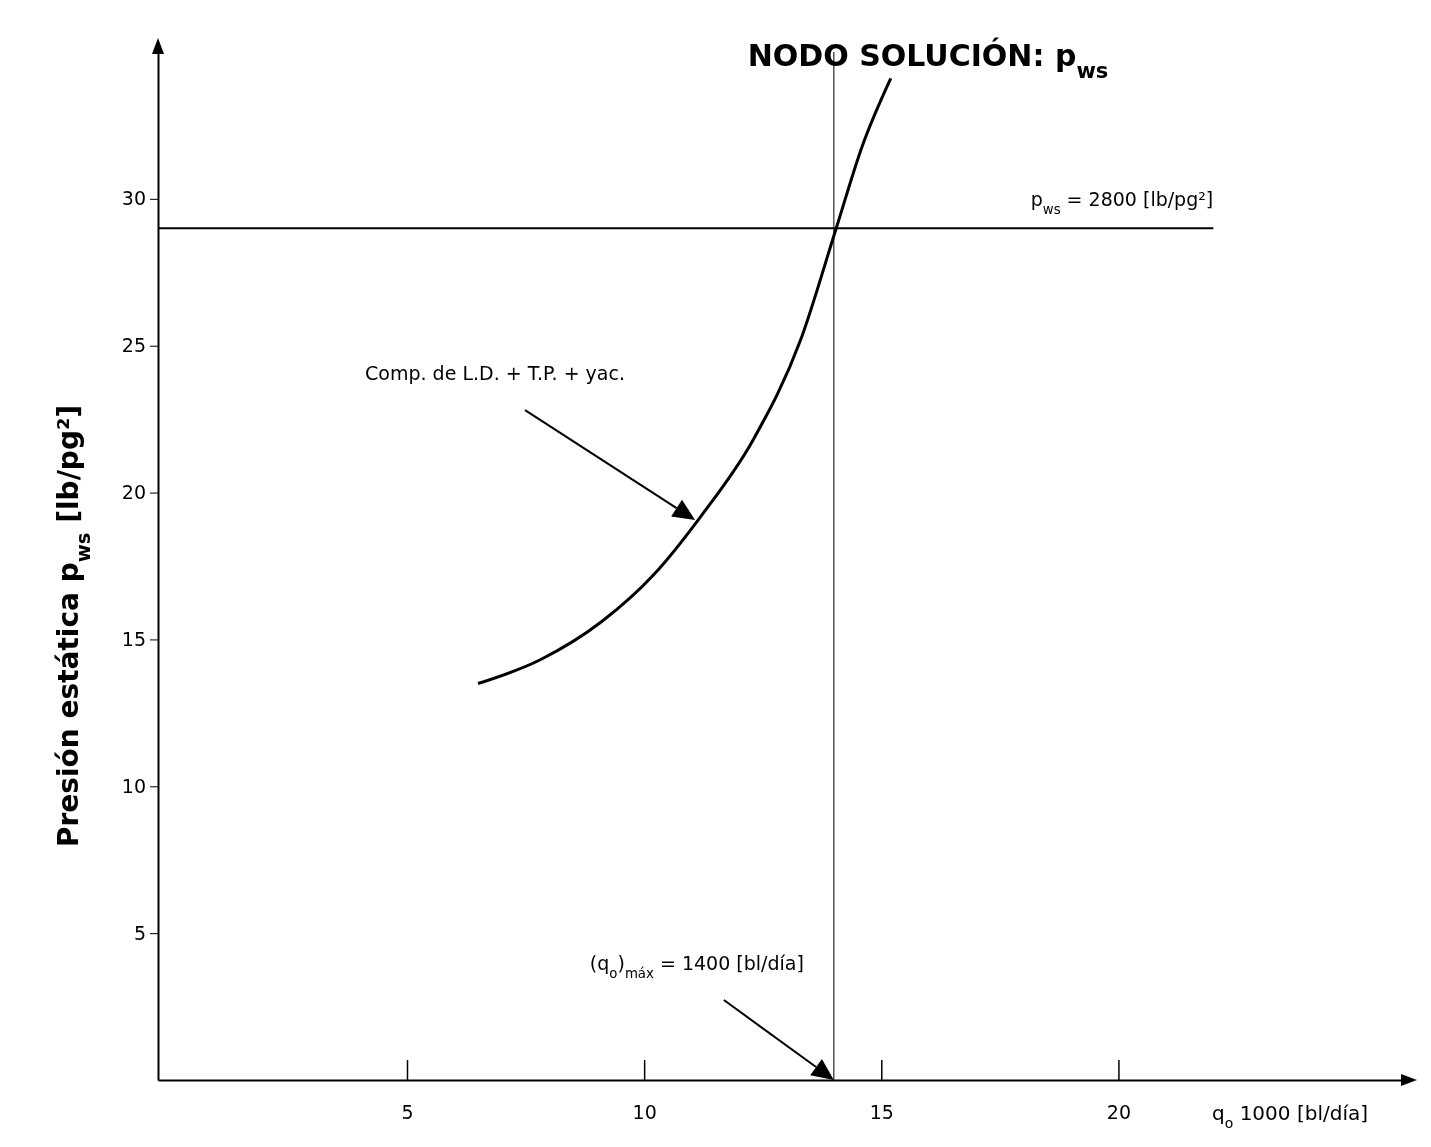  I want to click on y-tick-label: 20, so click(133, 492).